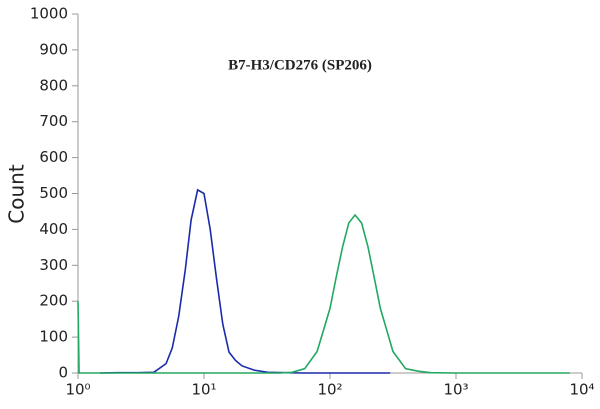  I want to click on y-tick-label: 800, so click(53, 85).